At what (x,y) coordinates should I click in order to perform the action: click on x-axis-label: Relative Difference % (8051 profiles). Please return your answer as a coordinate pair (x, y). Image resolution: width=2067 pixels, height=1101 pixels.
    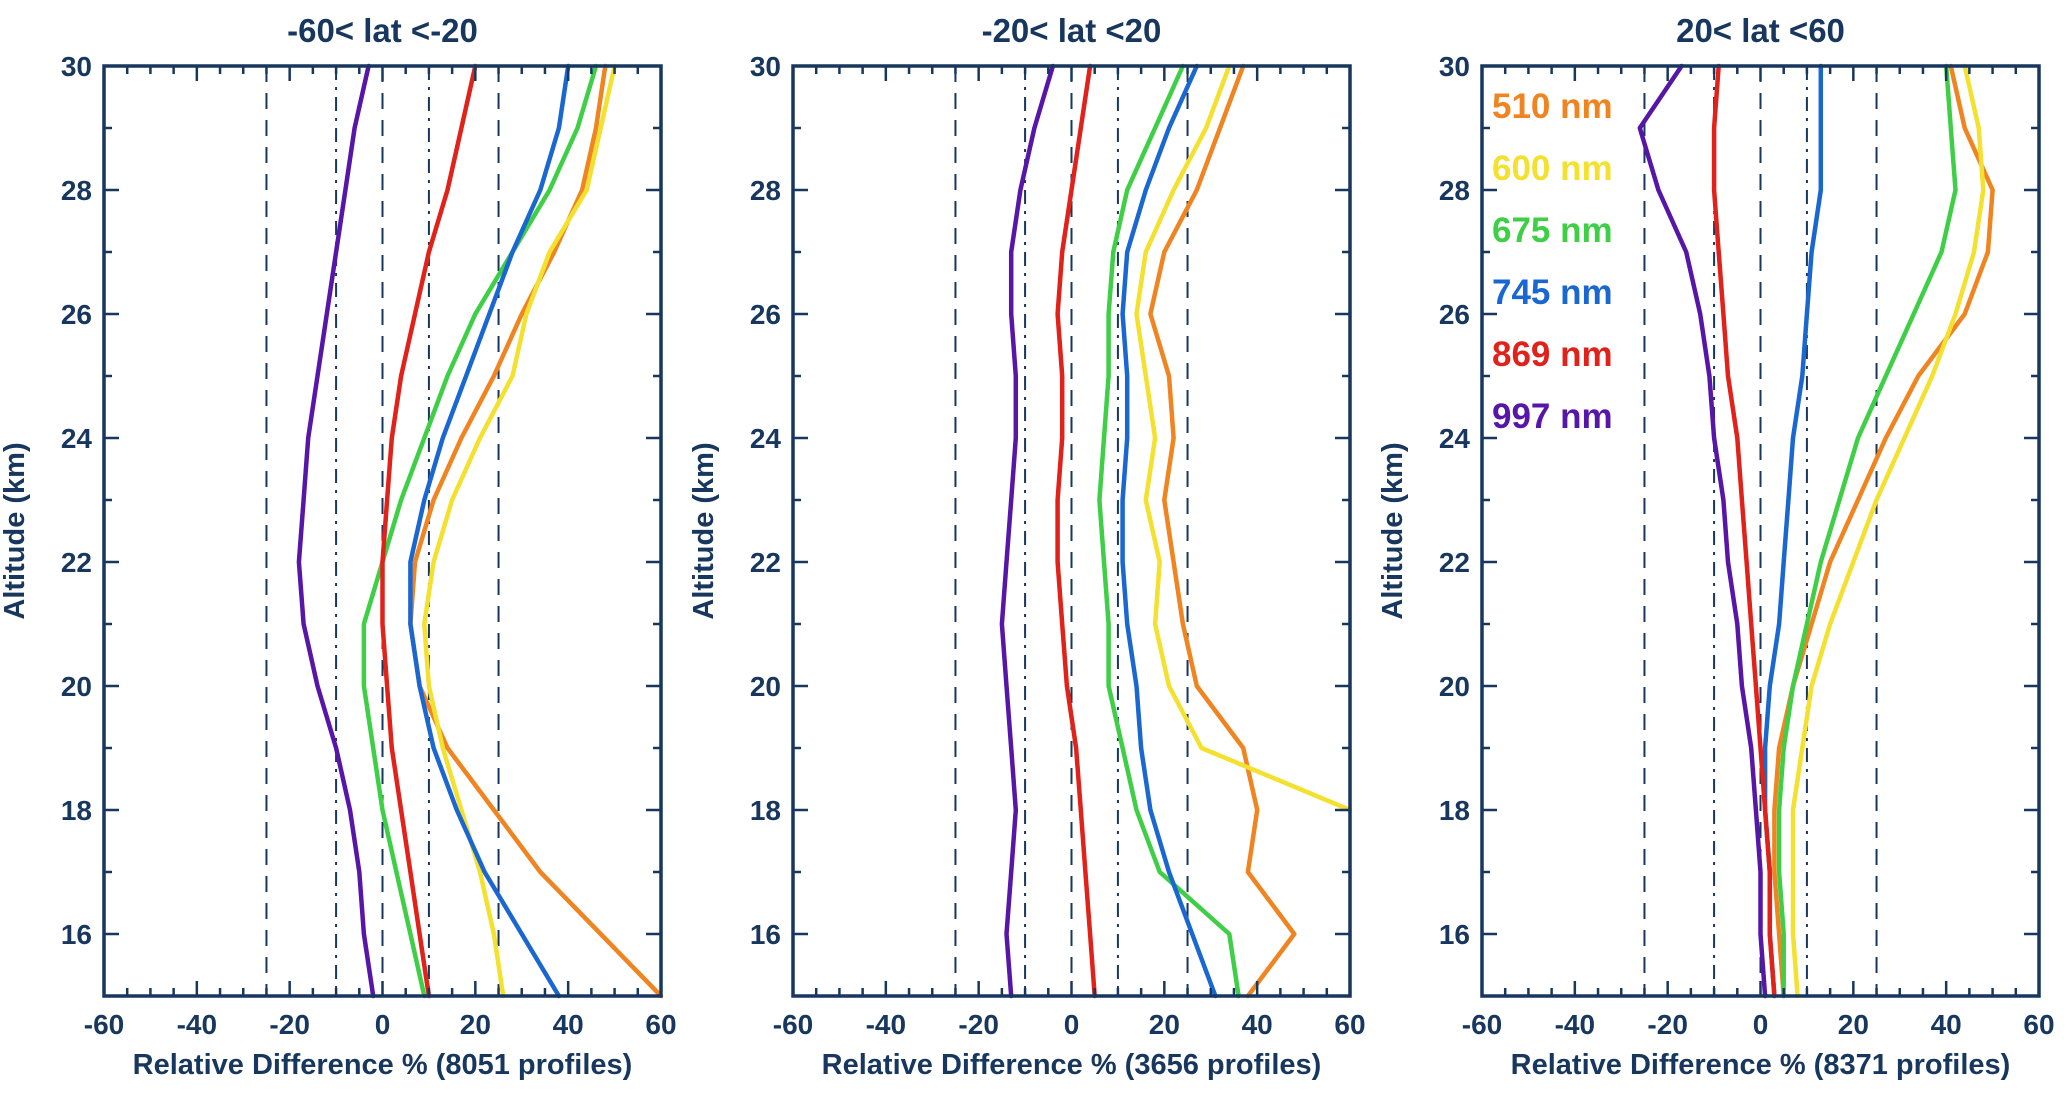
    Looking at the image, I should click on (383, 1065).